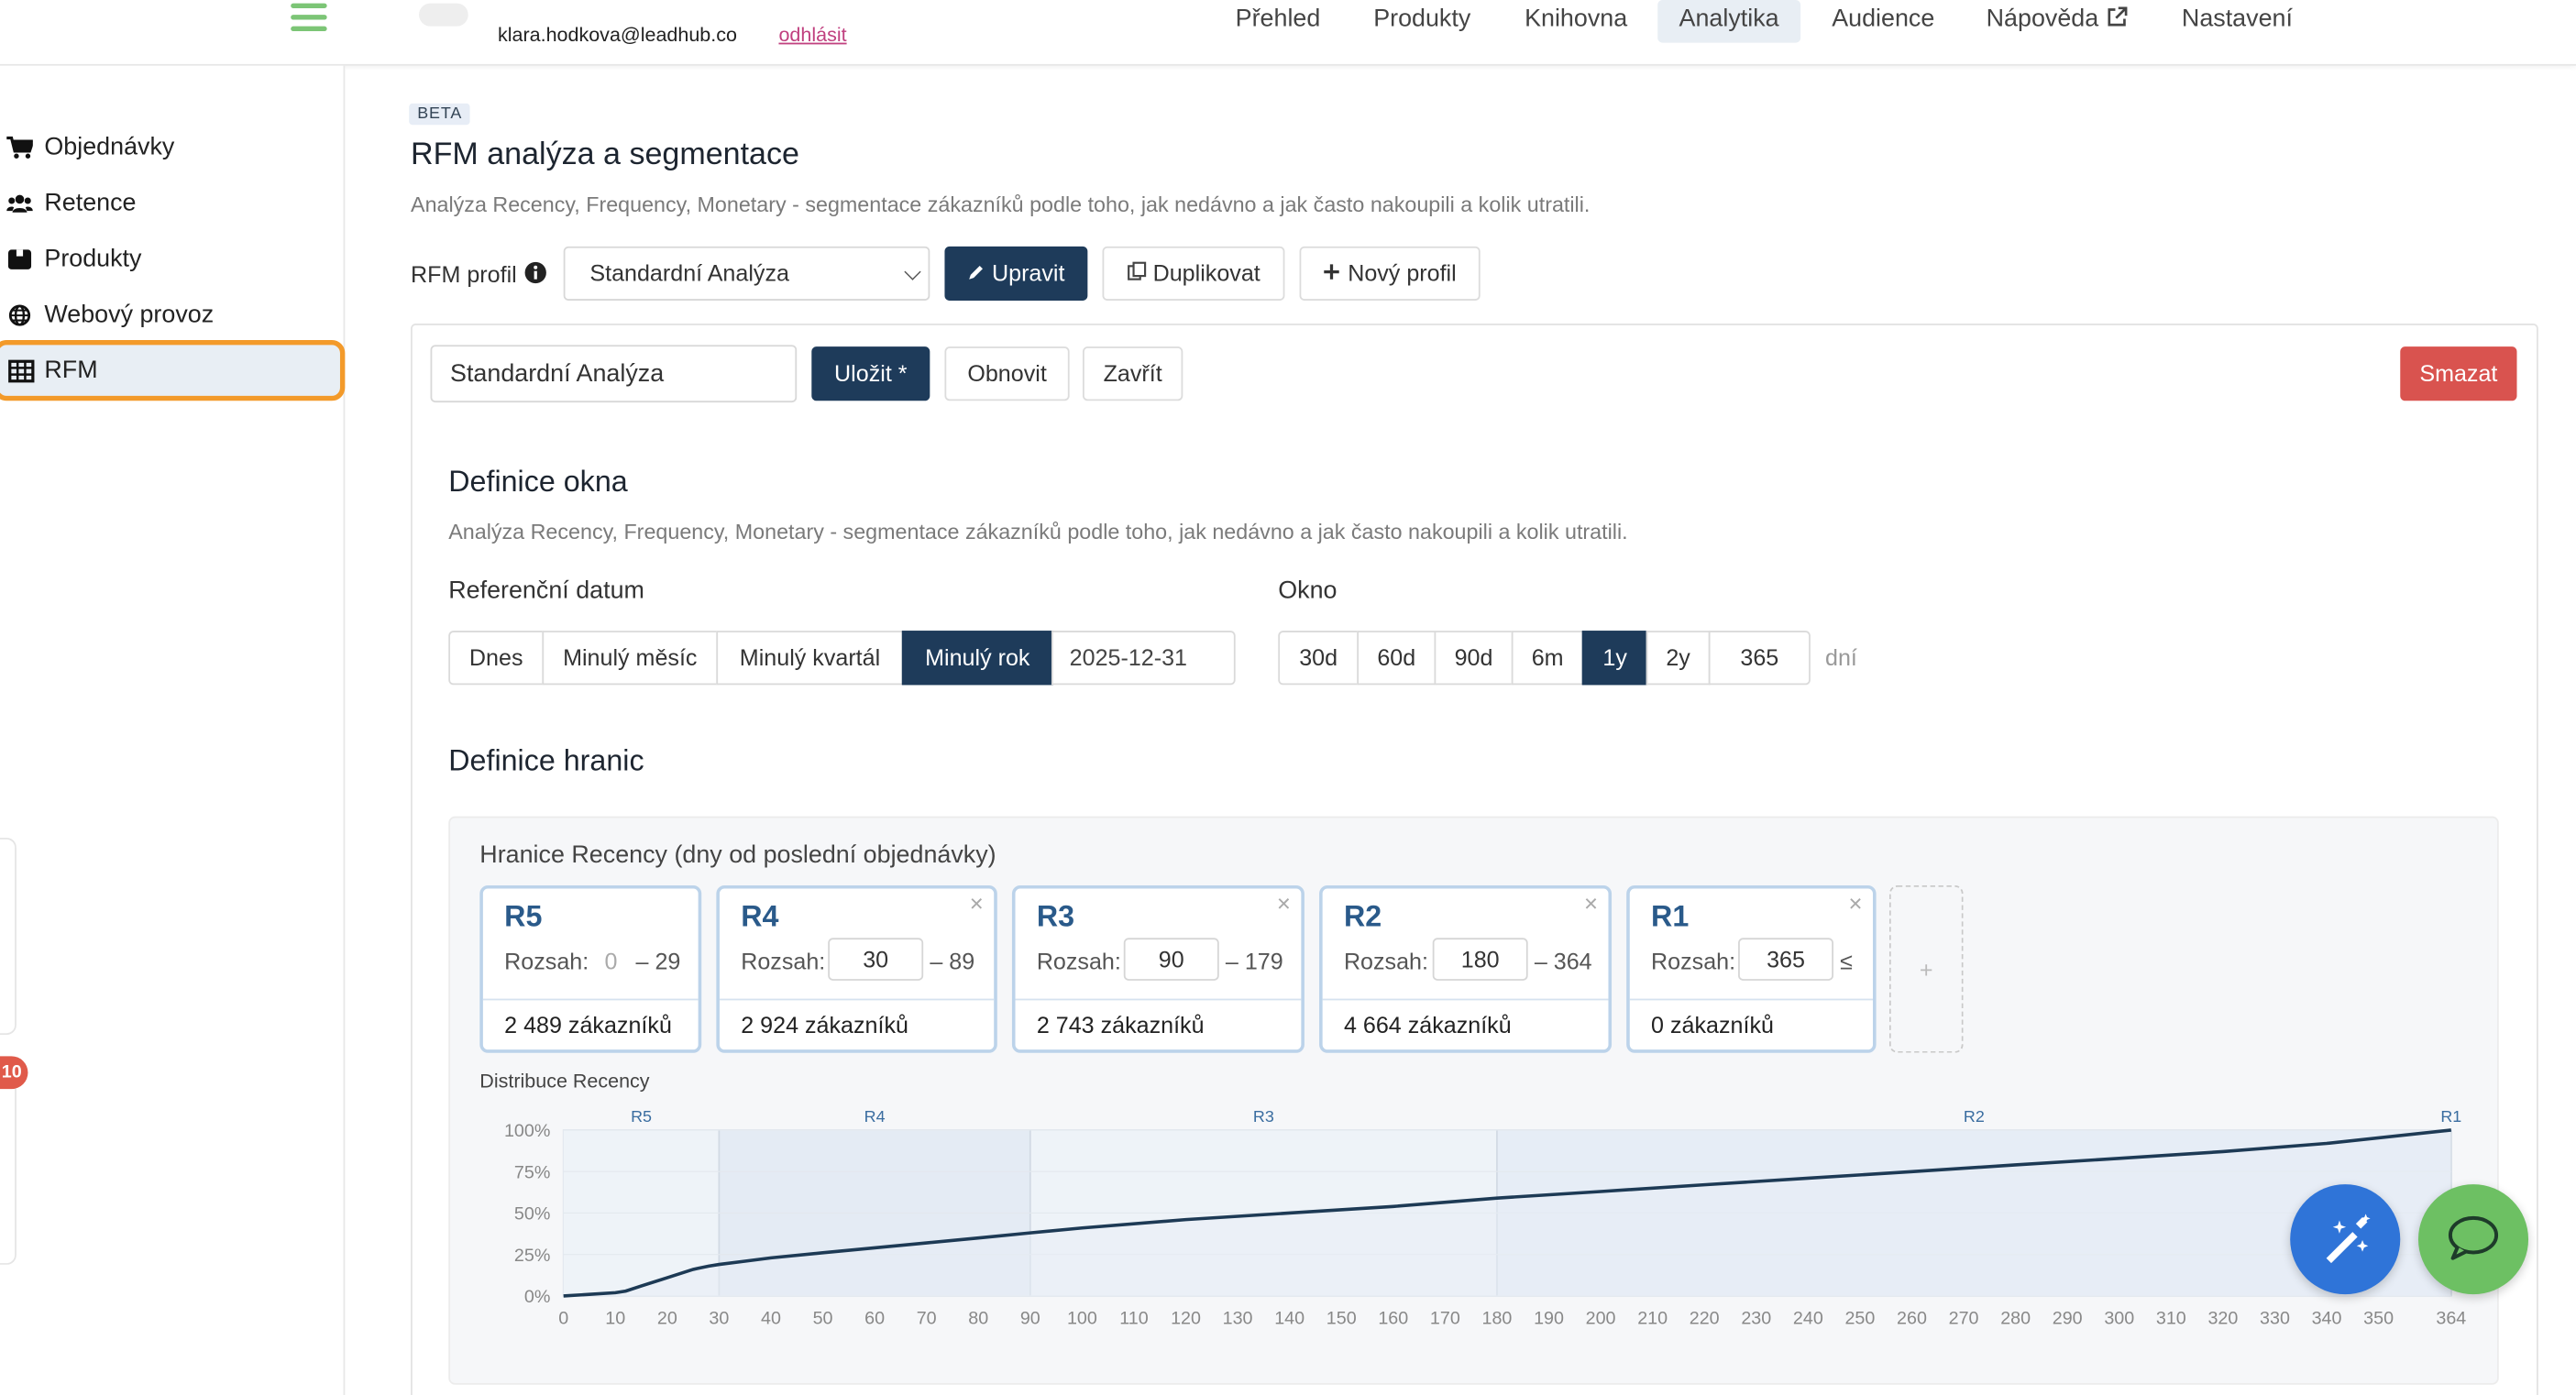  Describe the element at coordinates (173, 370) in the screenshot. I see `sidebar-item-rfm: RFM` at that location.